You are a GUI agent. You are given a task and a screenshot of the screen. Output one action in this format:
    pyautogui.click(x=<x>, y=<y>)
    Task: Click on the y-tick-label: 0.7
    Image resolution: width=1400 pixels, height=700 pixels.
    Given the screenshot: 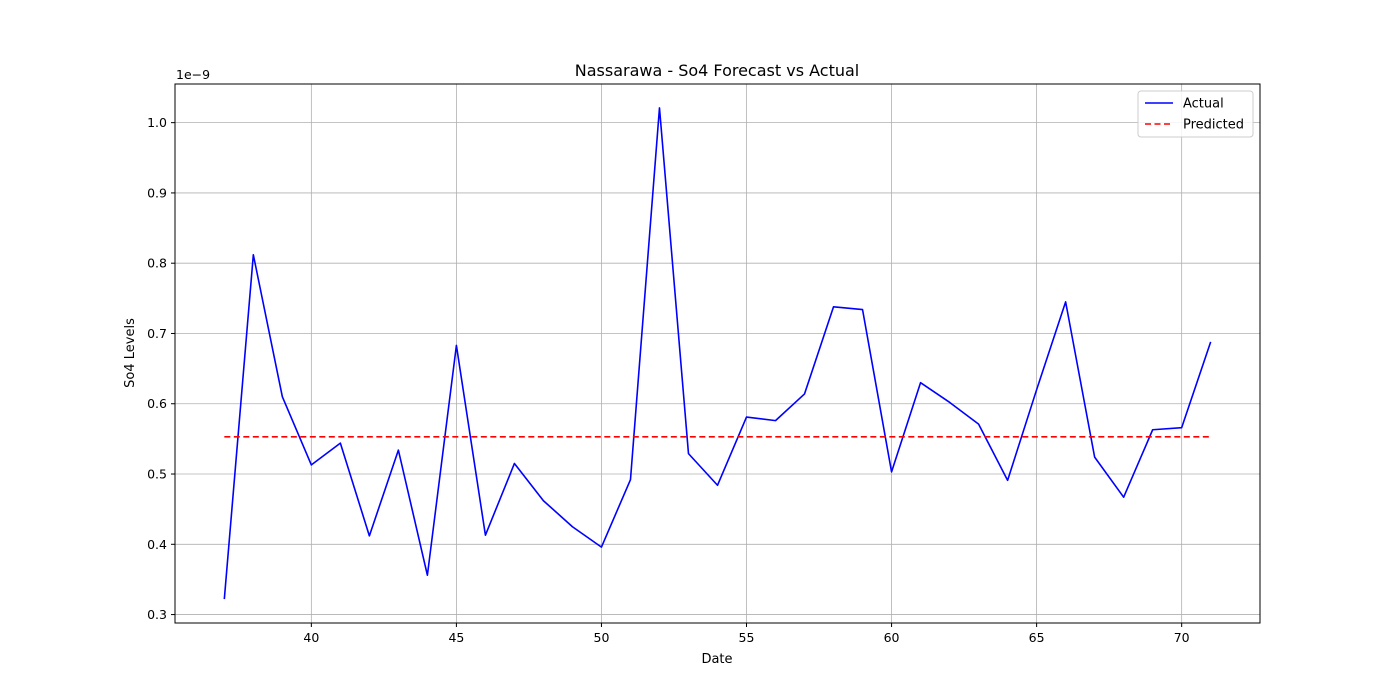 What is the action you would take?
    pyautogui.click(x=157, y=333)
    